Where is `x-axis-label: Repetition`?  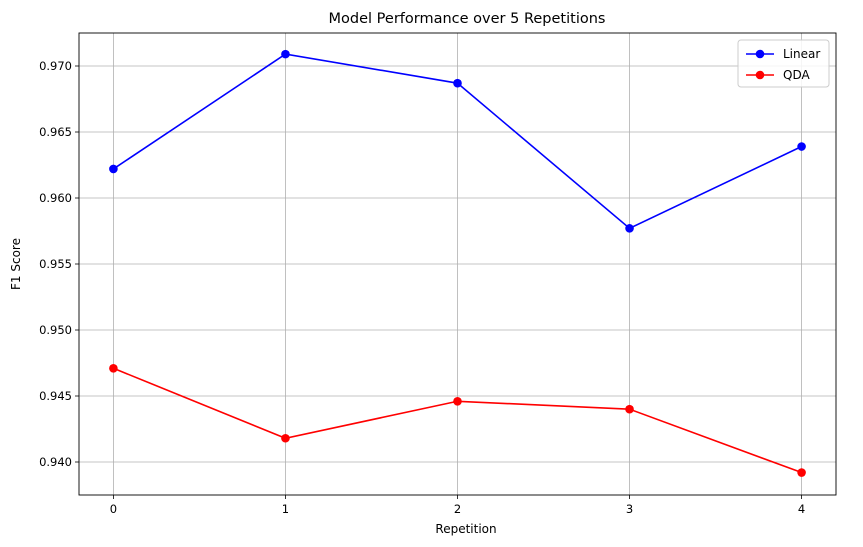
x-axis-label: Repetition is located at coordinates (465, 529).